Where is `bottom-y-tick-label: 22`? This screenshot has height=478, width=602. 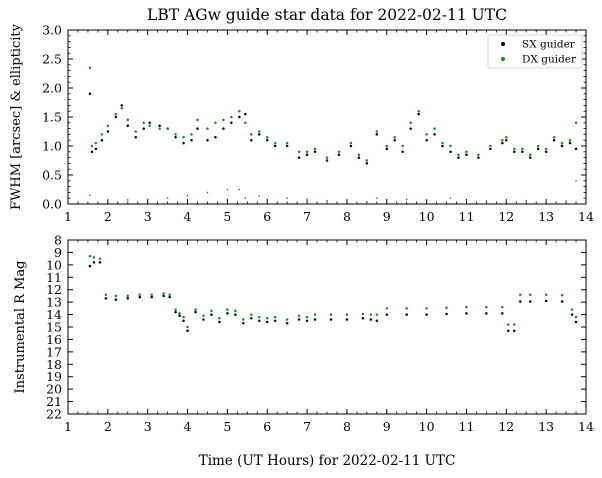 bottom-y-tick-label: 22 is located at coordinates (54, 414).